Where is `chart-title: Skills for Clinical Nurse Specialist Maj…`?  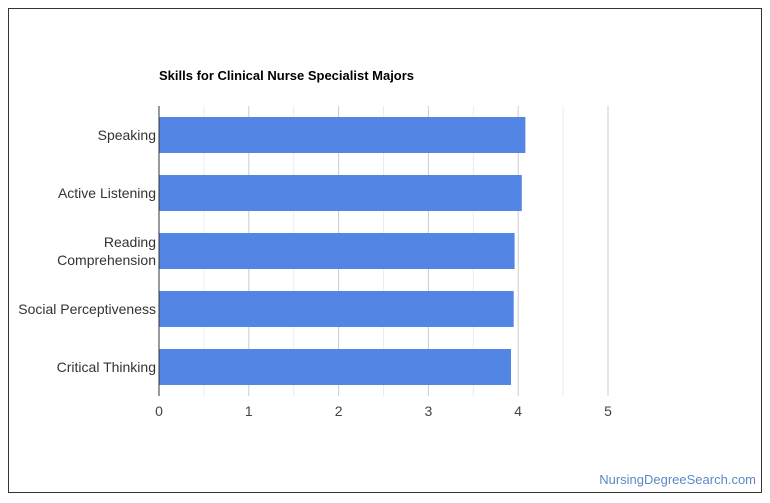 chart-title: Skills for Clinical Nurse Specialist Maj… is located at coordinates (286, 75).